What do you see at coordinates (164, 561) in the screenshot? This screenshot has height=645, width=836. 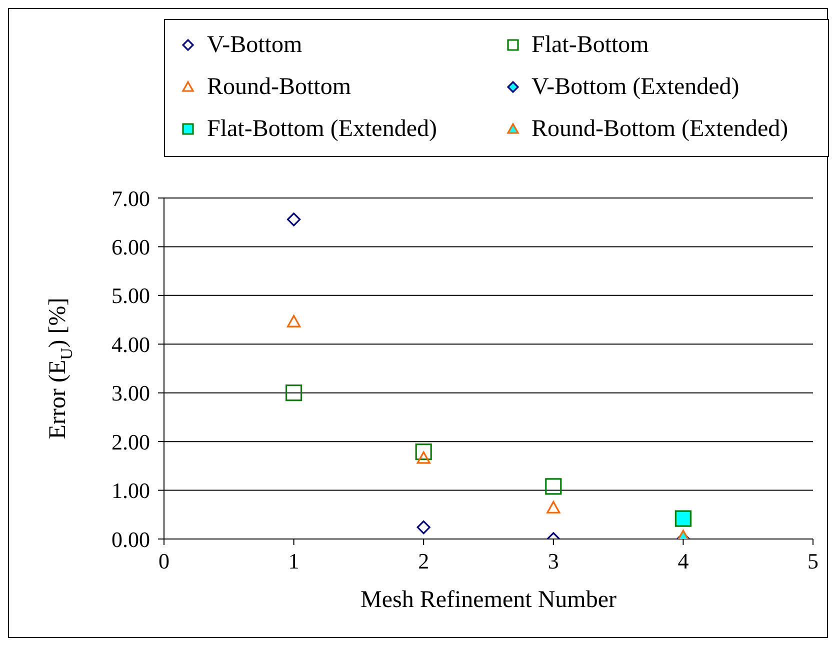 I see `x-tick-label: 0` at bounding box center [164, 561].